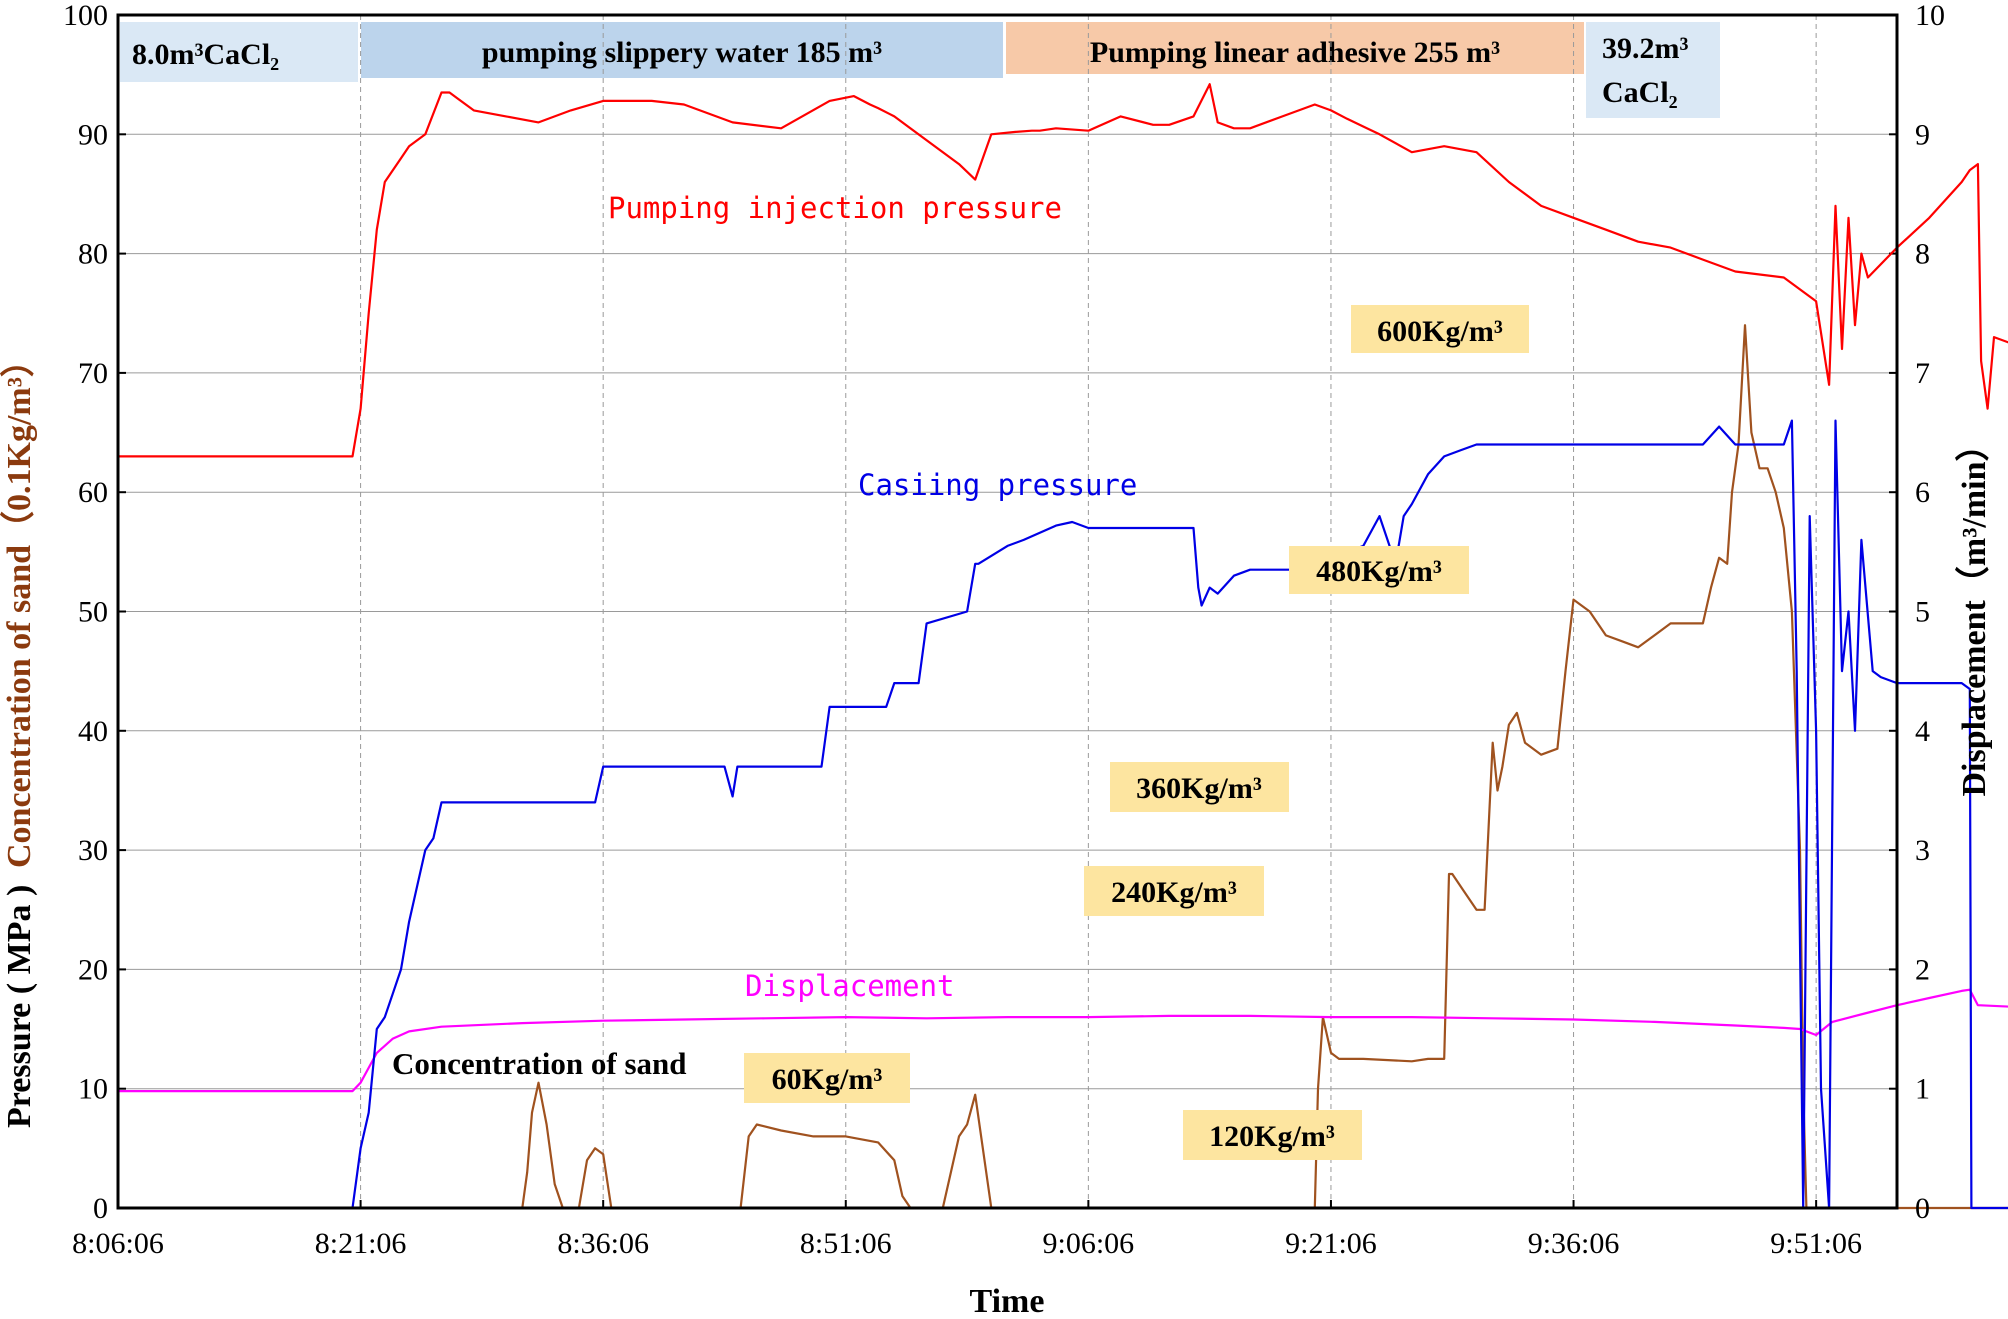 The width and height of the screenshot is (2008, 1319). I want to click on x-tick-label: 9:06:06, so click(1089, 1243).